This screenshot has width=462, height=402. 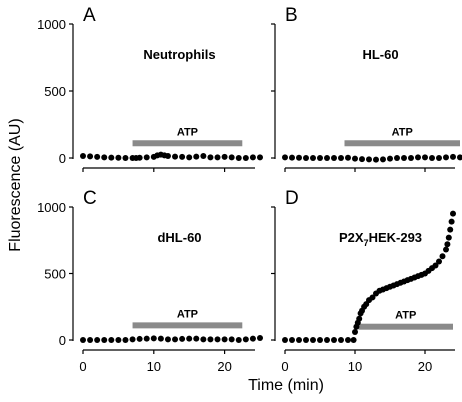 I want to click on panel-a-y-tick-label: 0, so click(x=62, y=158).